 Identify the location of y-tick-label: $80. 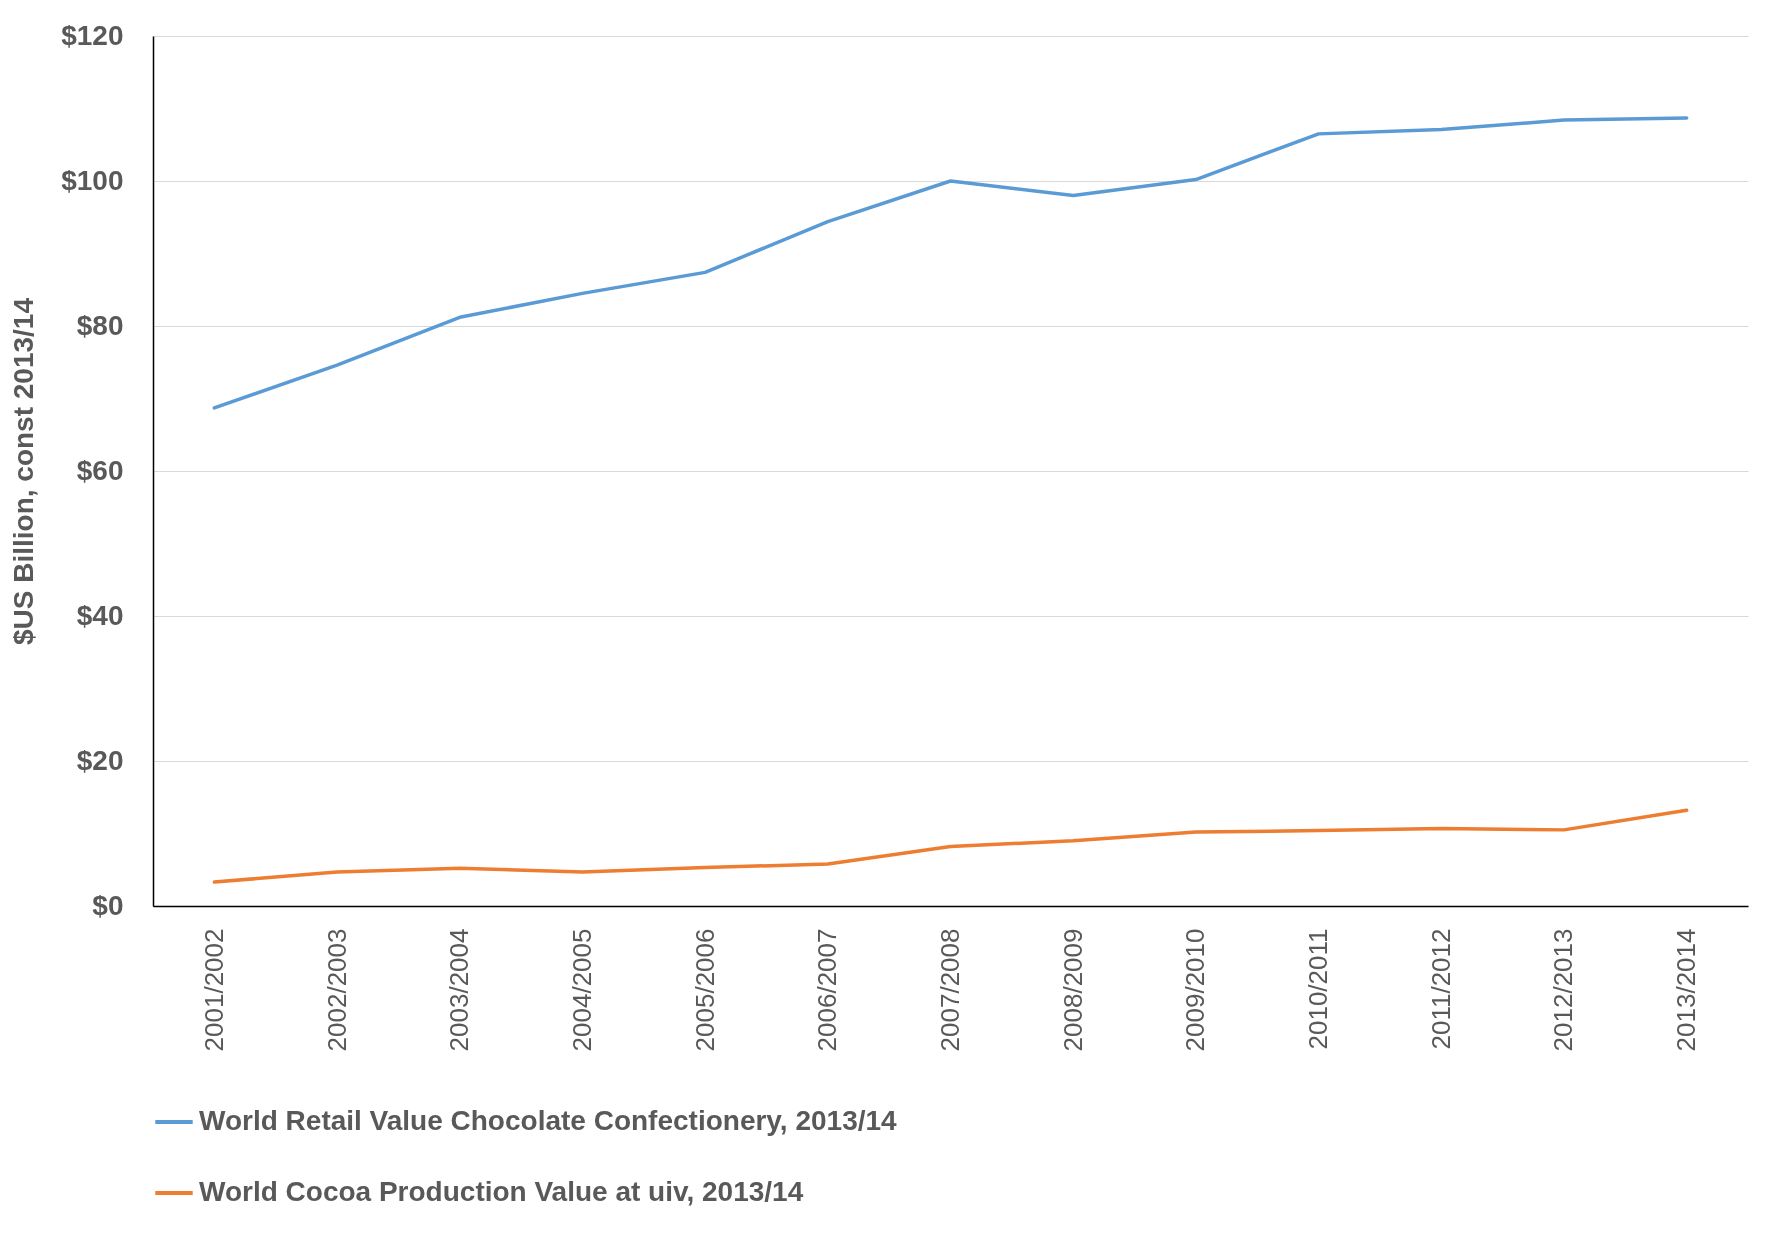
(100, 325).